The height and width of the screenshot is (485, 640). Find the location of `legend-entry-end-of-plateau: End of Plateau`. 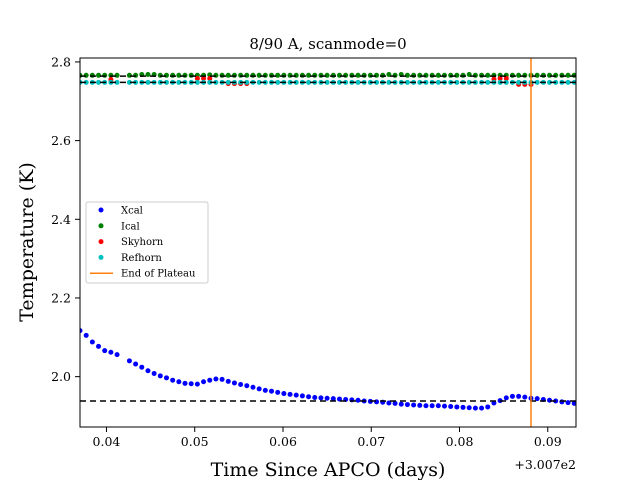

legend-entry-end-of-plateau: End of Plateau is located at coordinates (143, 274).